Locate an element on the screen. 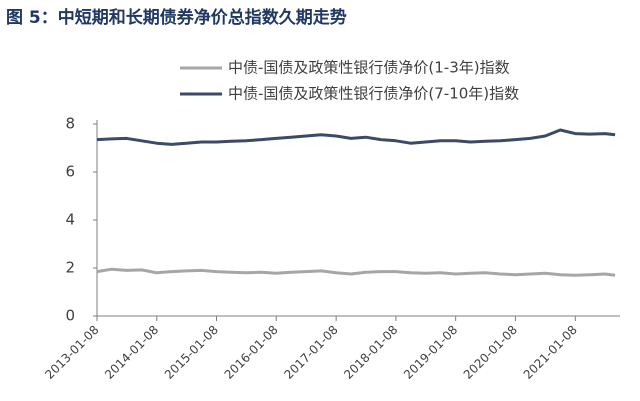 This screenshot has width=640, height=401. y-tick-label: 0 is located at coordinates (70, 316).